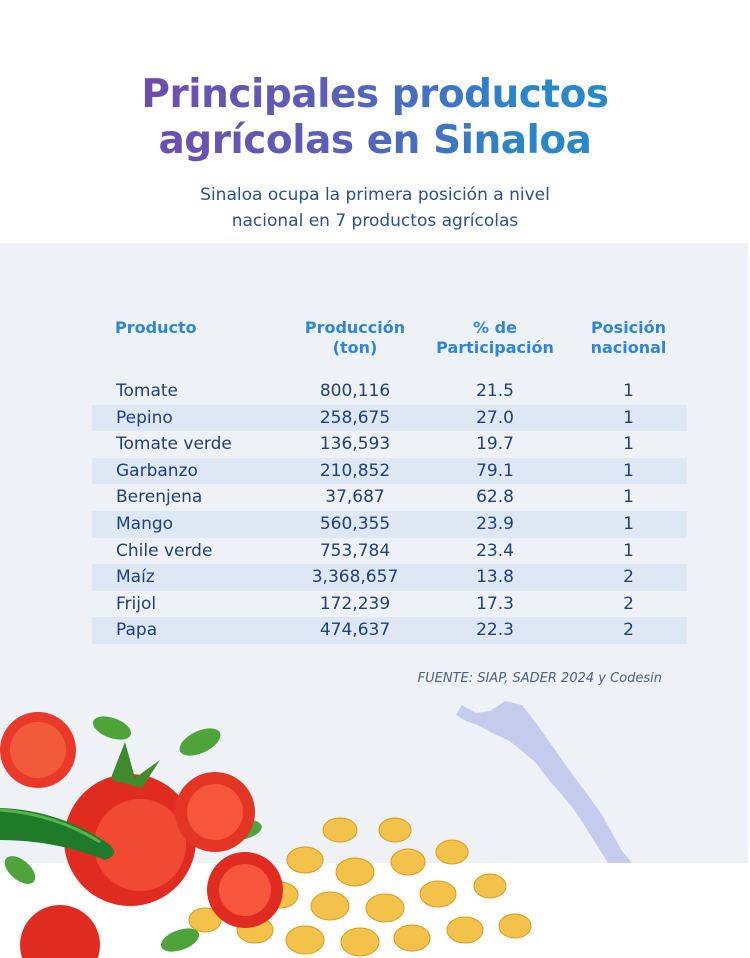 The width and height of the screenshot is (750, 958). Describe the element at coordinates (375, 221) in the screenshot. I see `subtitle-line-2: nacional en 7 productos agrícolas` at that location.